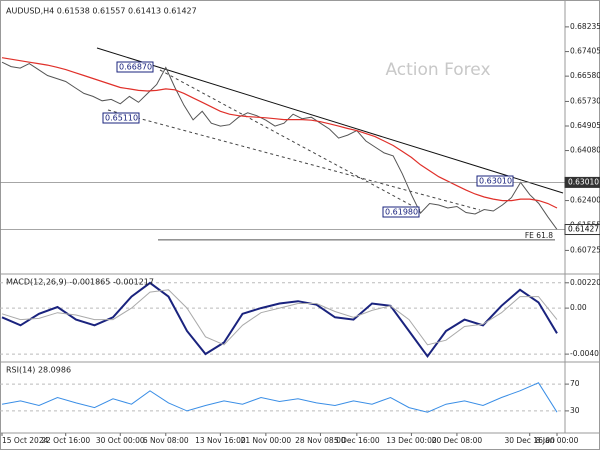  What do you see at coordinates (585, 200) in the screenshot?
I see `y-tick-label: 0.62400` at bounding box center [585, 200].